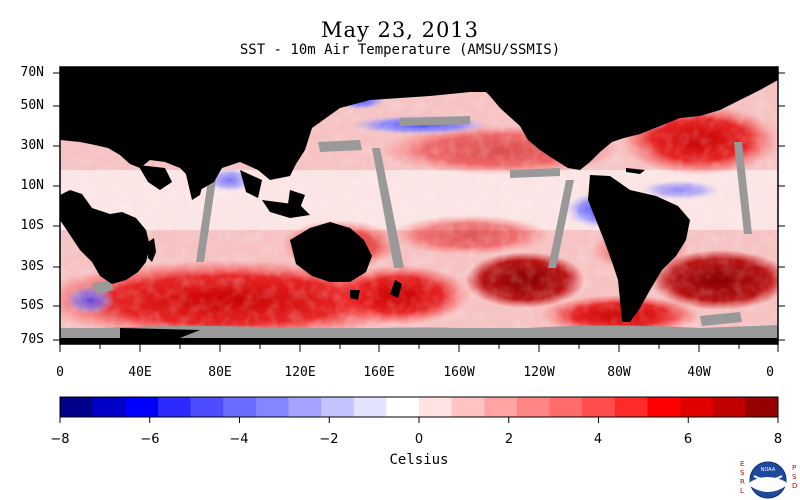 The image size is (800, 500). I want to click on lat-label-30n: 30N, so click(32, 145).